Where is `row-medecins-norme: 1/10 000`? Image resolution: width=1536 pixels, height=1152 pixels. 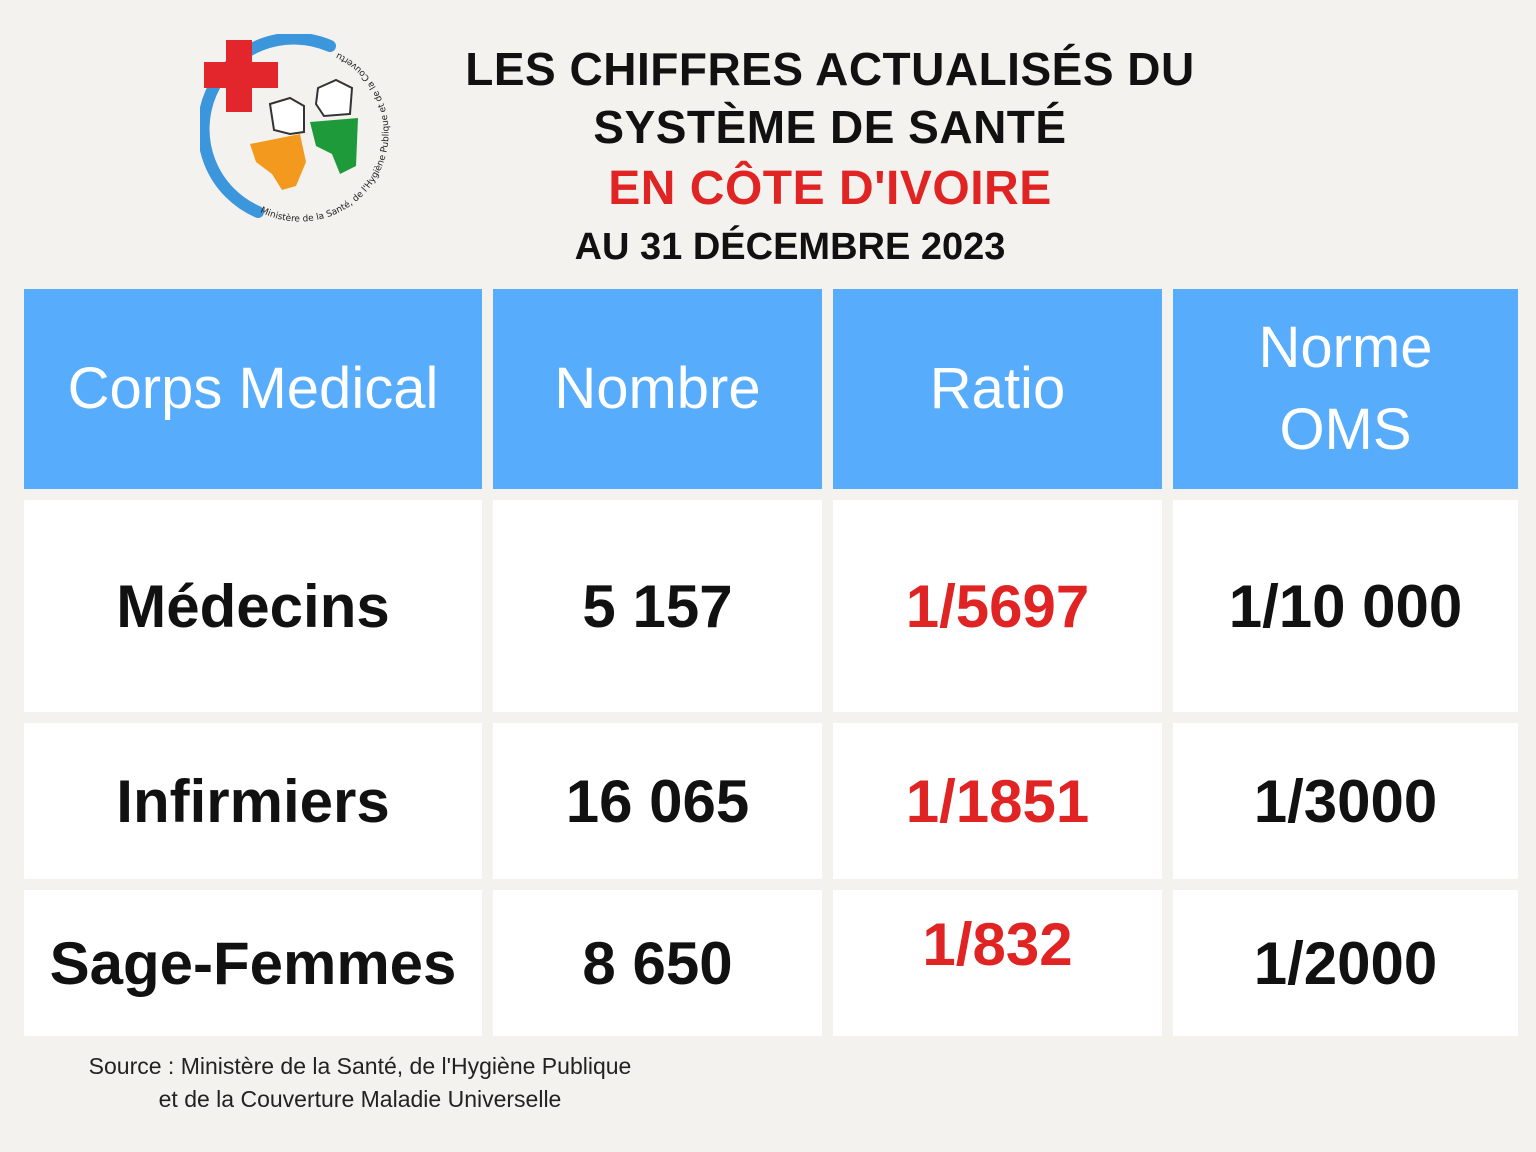
row-medecins-norme: 1/10 000 is located at coordinates (1345, 606).